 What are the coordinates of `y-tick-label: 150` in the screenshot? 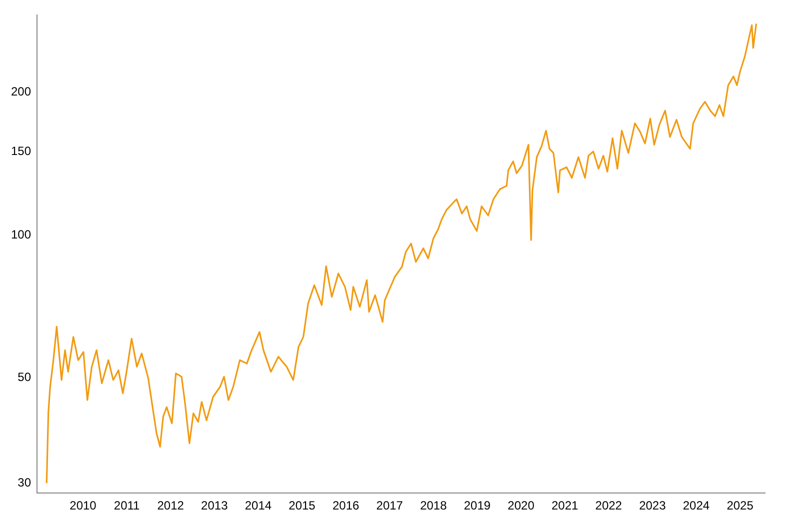 It's located at (21, 151).